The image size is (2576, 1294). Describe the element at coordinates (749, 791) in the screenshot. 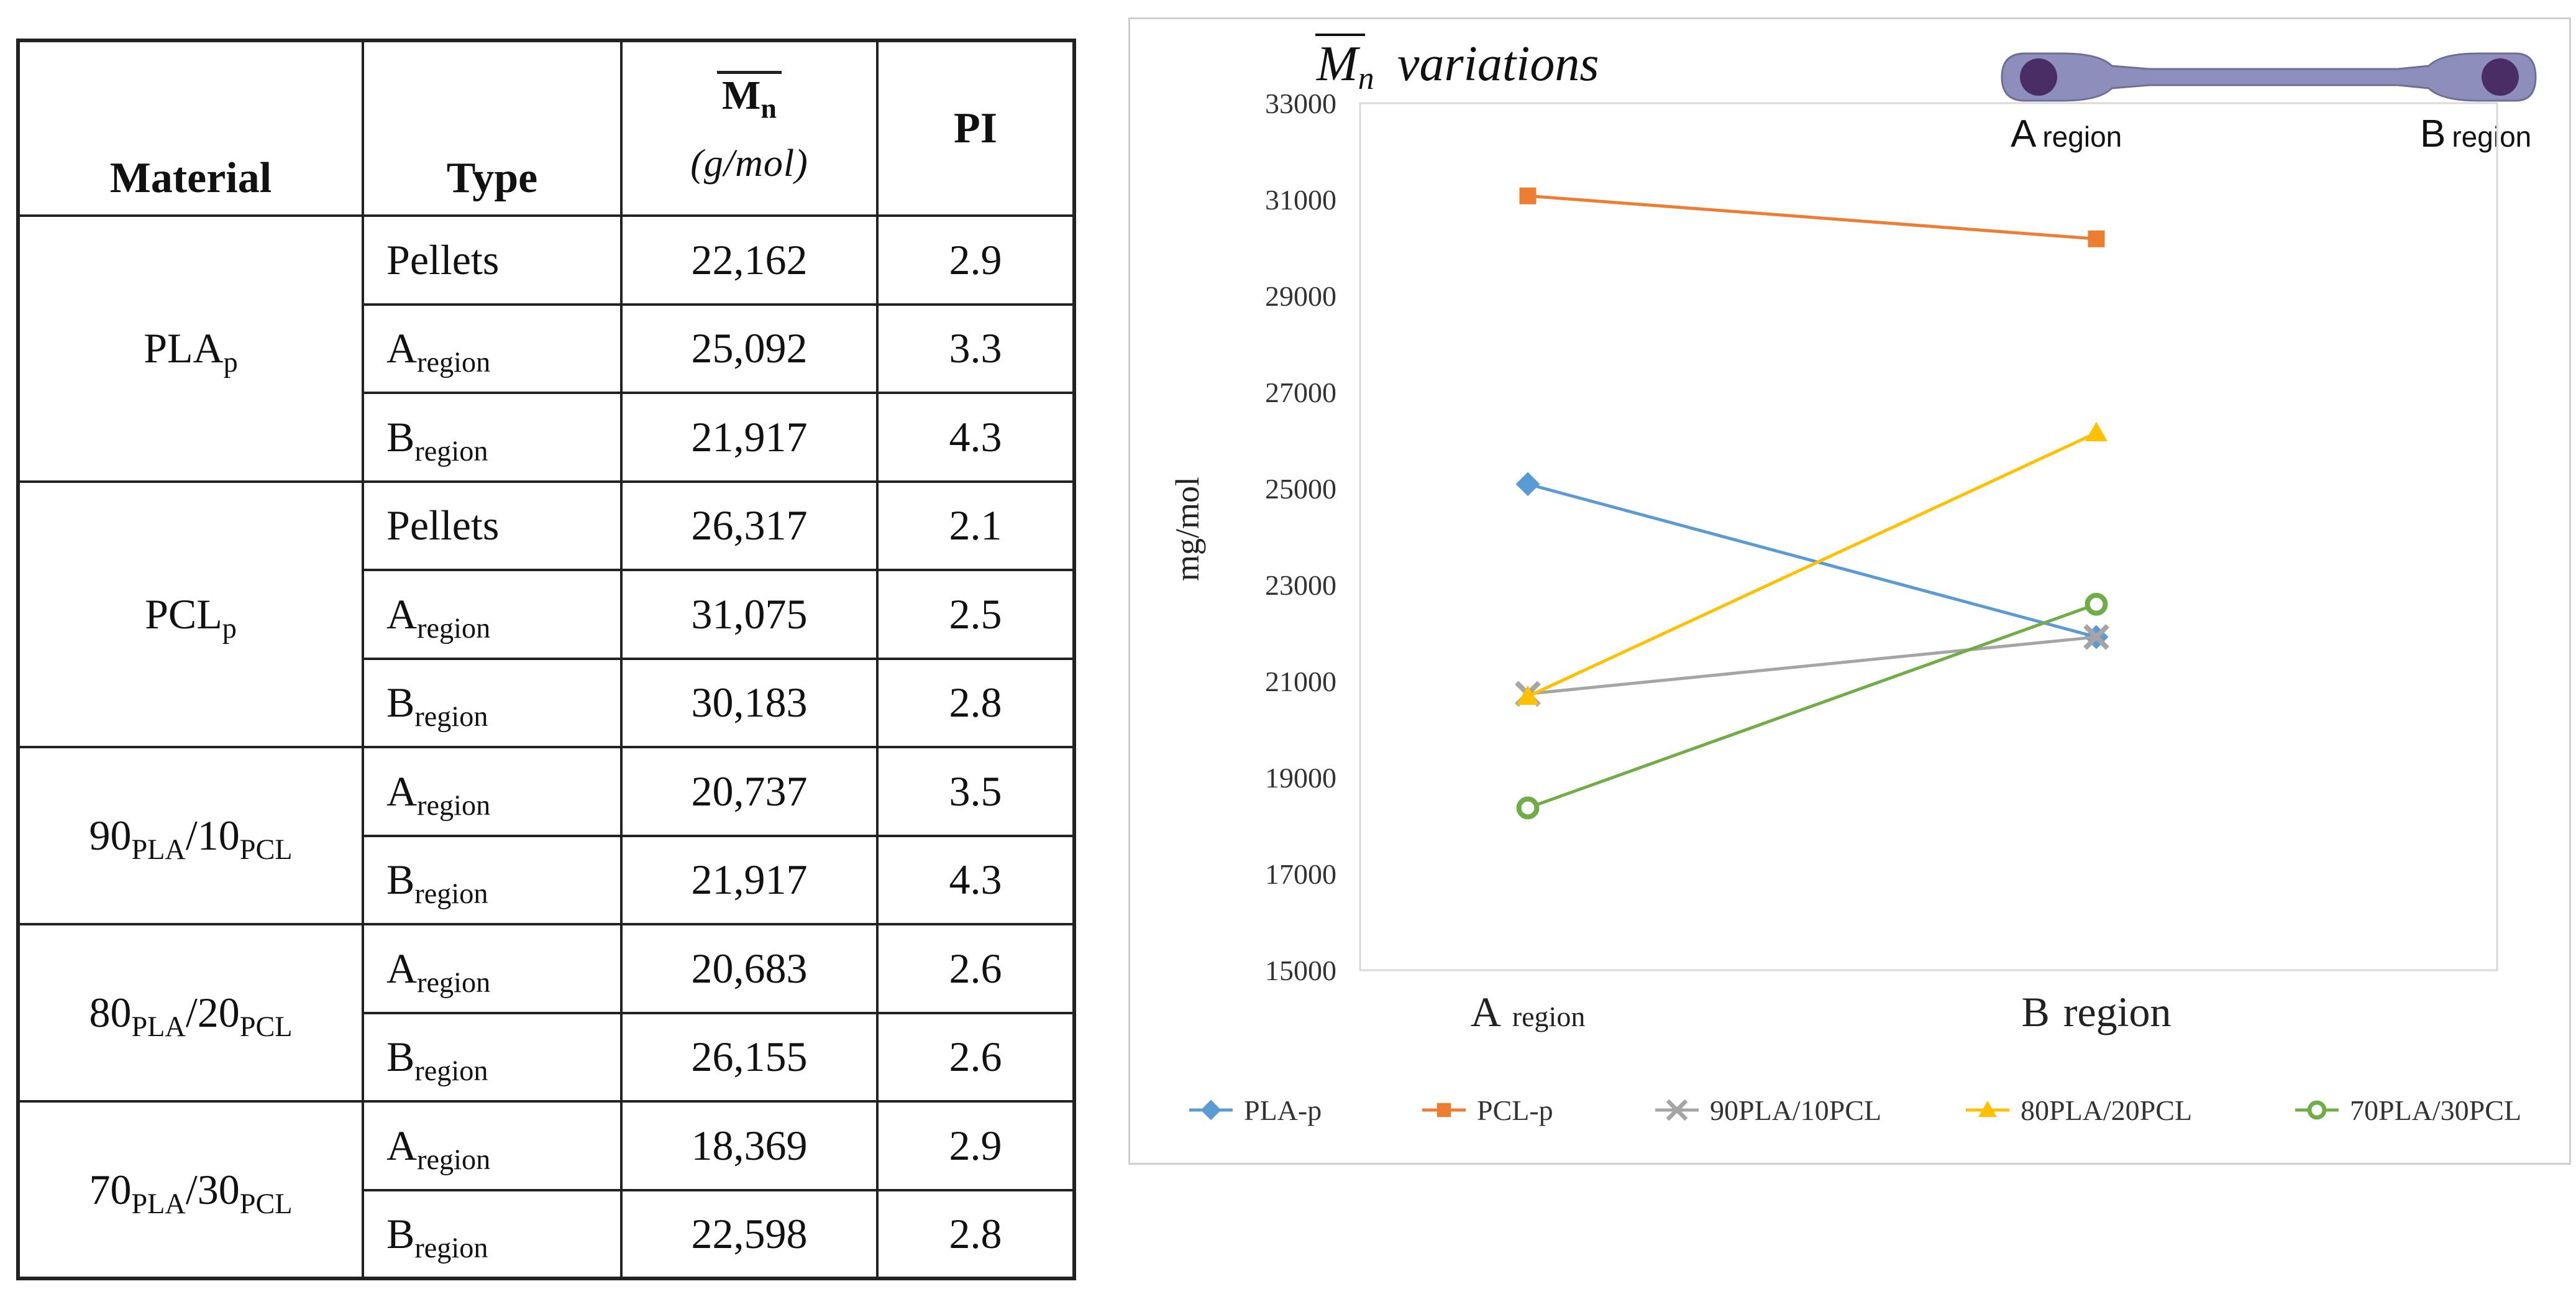

I see `mn-cell: 20,737` at that location.